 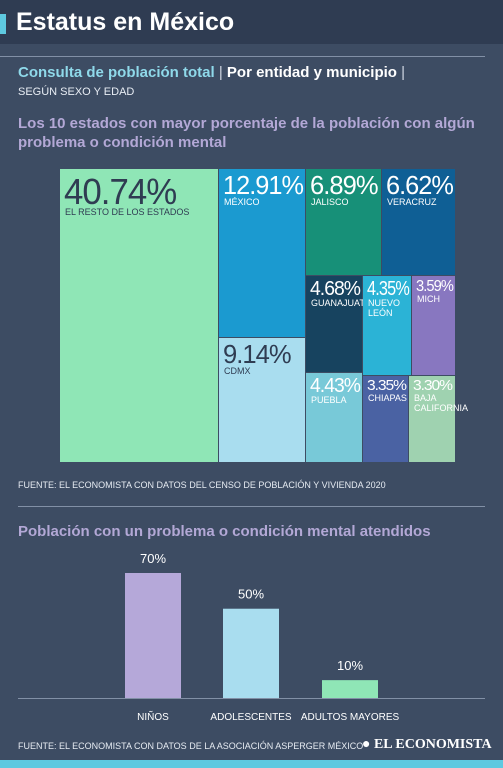 What do you see at coordinates (380, 313) in the screenshot?
I see `treemap-label-nuevo-leon-line-2: LEÓN` at bounding box center [380, 313].